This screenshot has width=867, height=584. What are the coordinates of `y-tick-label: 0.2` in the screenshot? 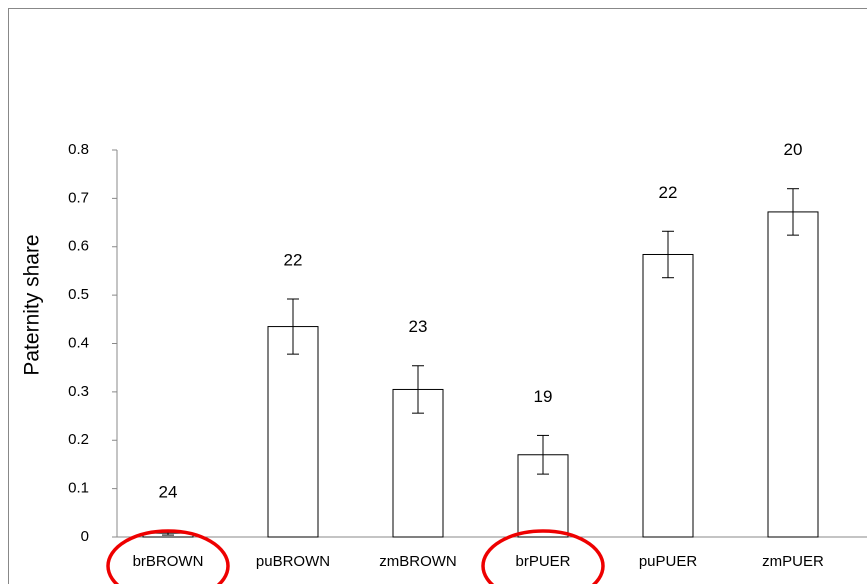 It's located at (78, 439).